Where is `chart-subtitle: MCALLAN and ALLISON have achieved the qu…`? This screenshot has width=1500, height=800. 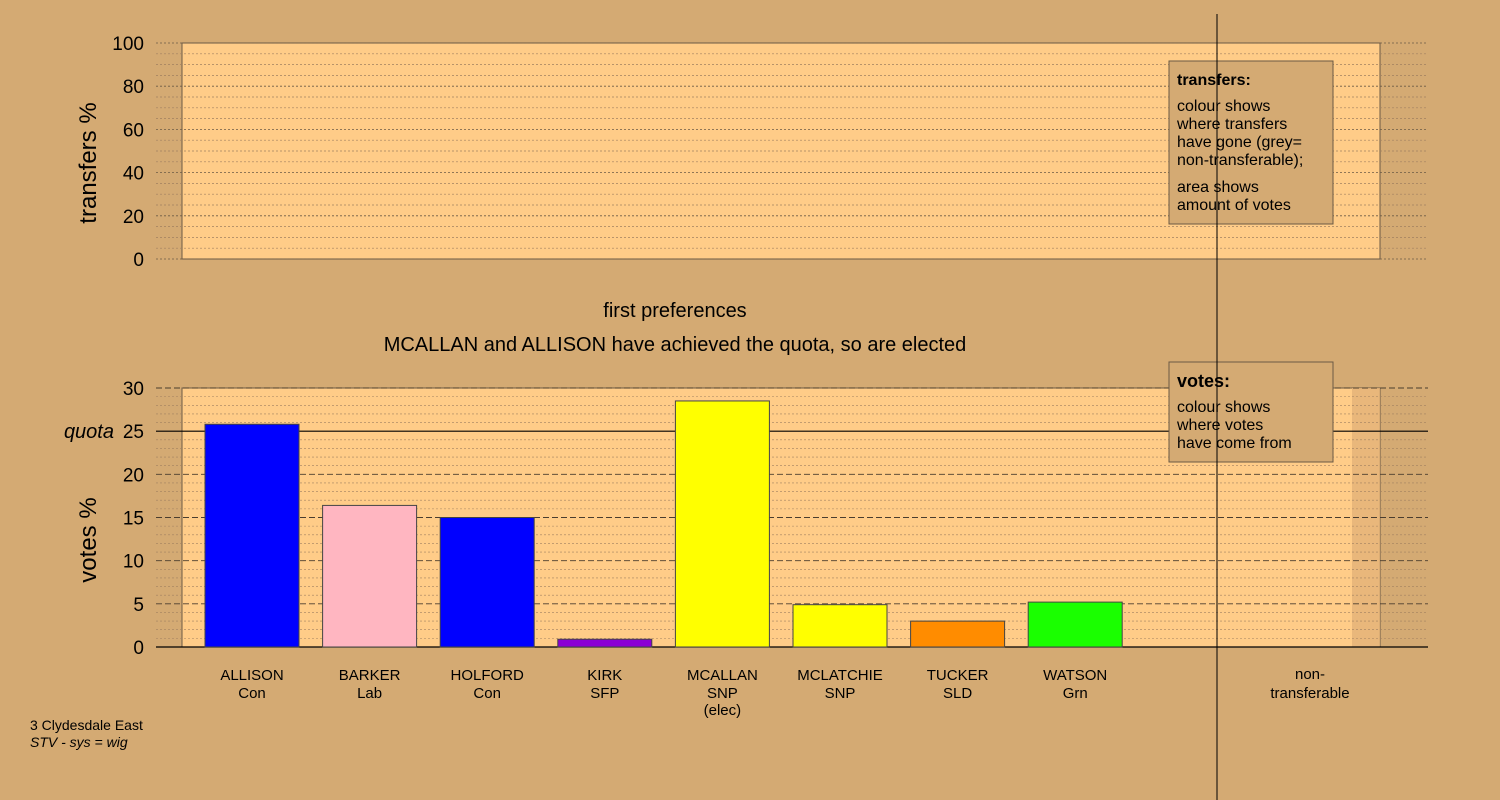 chart-subtitle: MCALLAN and ALLISON have achieved the qu… is located at coordinates (675, 345).